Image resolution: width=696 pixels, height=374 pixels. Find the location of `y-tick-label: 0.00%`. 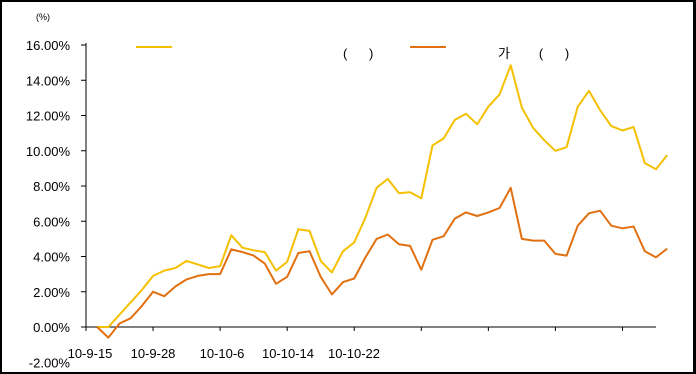

y-tick-label: 0.00% is located at coordinates (51, 327).